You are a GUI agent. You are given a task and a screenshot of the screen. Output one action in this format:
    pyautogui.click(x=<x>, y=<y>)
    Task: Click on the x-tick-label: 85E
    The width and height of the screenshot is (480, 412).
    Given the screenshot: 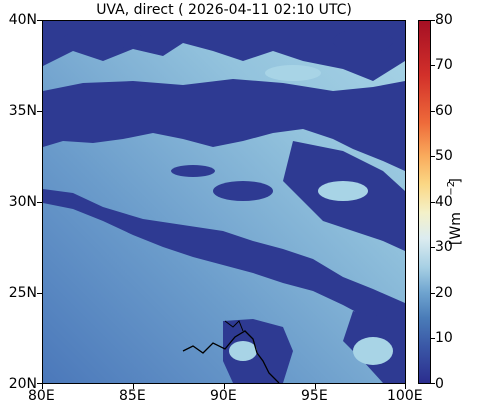 What is the action you would take?
    pyautogui.click(x=132, y=396)
    